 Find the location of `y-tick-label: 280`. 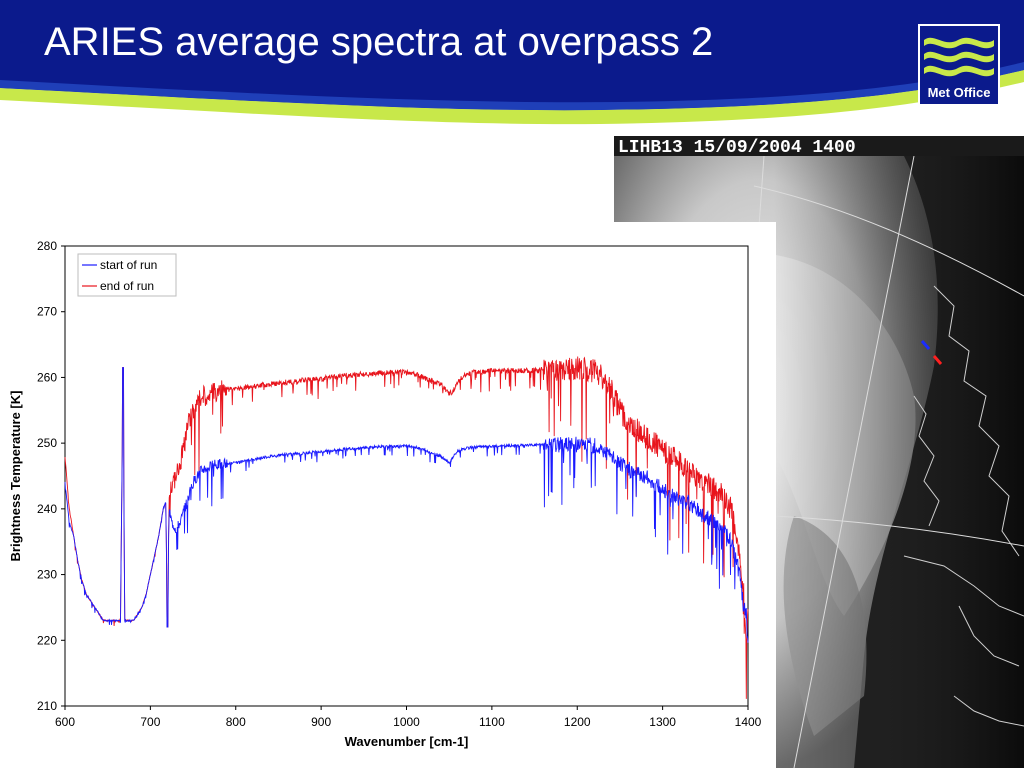

y-tick-label: 280 is located at coordinates (47, 246).